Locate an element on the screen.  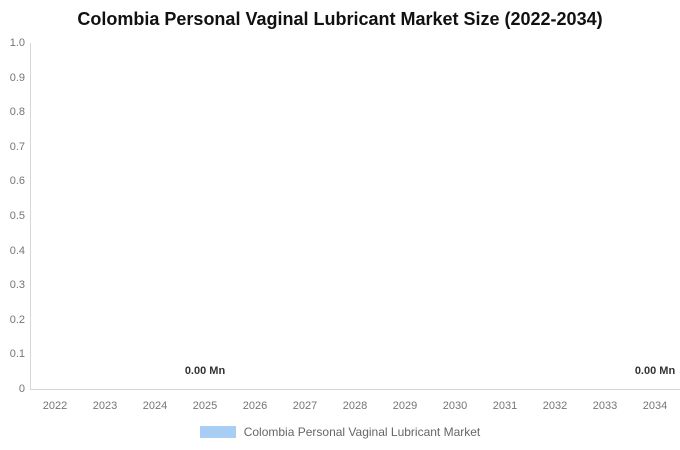
x-tick-label: 2032 is located at coordinates (555, 406).